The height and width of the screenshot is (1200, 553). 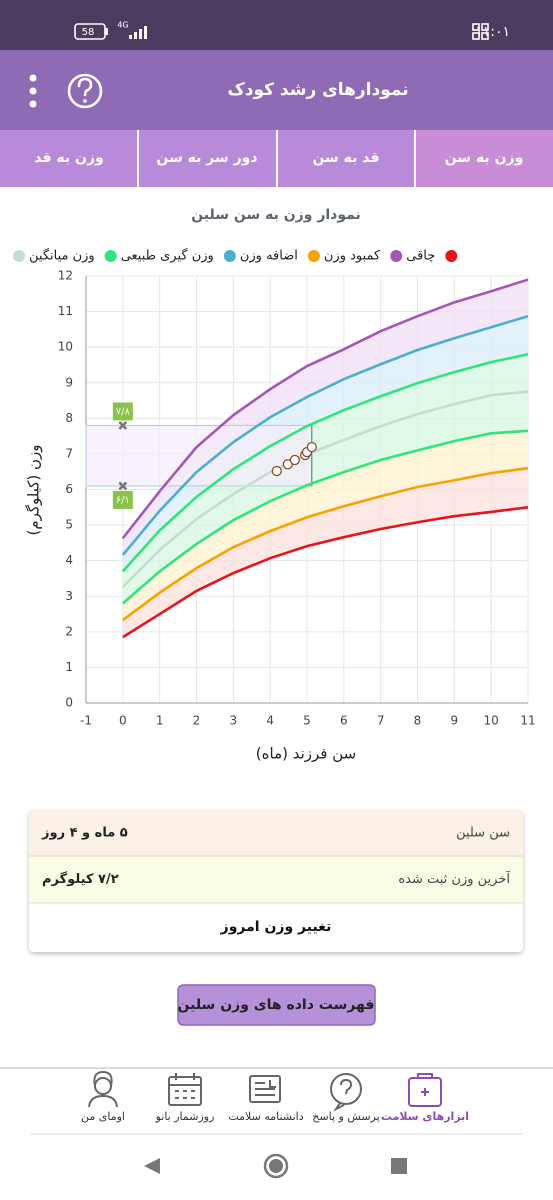 What do you see at coordinates (276, 1166) in the screenshot?
I see `home-button` at bounding box center [276, 1166].